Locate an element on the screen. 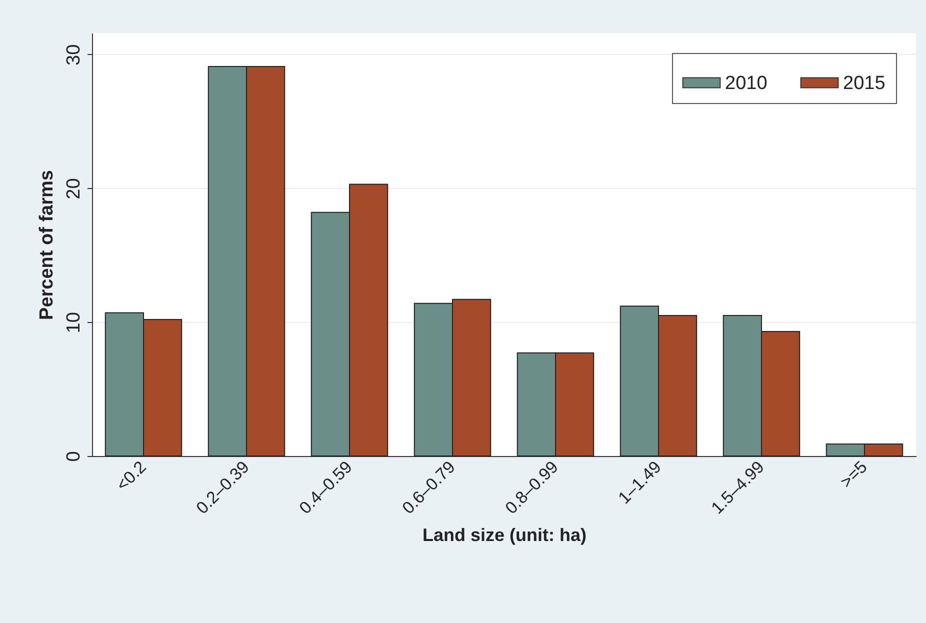 The width and height of the screenshot is (926, 623). legend-label: 2015 is located at coordinates (864, 83).